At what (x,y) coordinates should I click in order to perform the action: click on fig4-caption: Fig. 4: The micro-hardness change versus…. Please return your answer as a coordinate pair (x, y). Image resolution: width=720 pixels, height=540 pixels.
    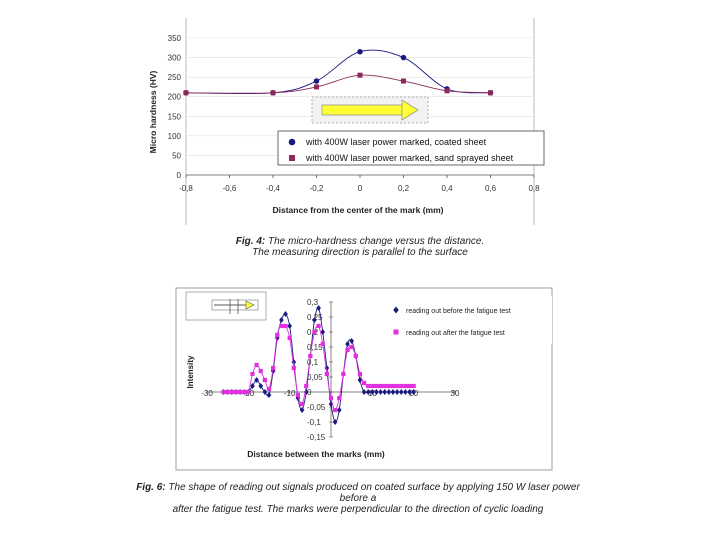
    Looking at the image, I should click on (360, 247).